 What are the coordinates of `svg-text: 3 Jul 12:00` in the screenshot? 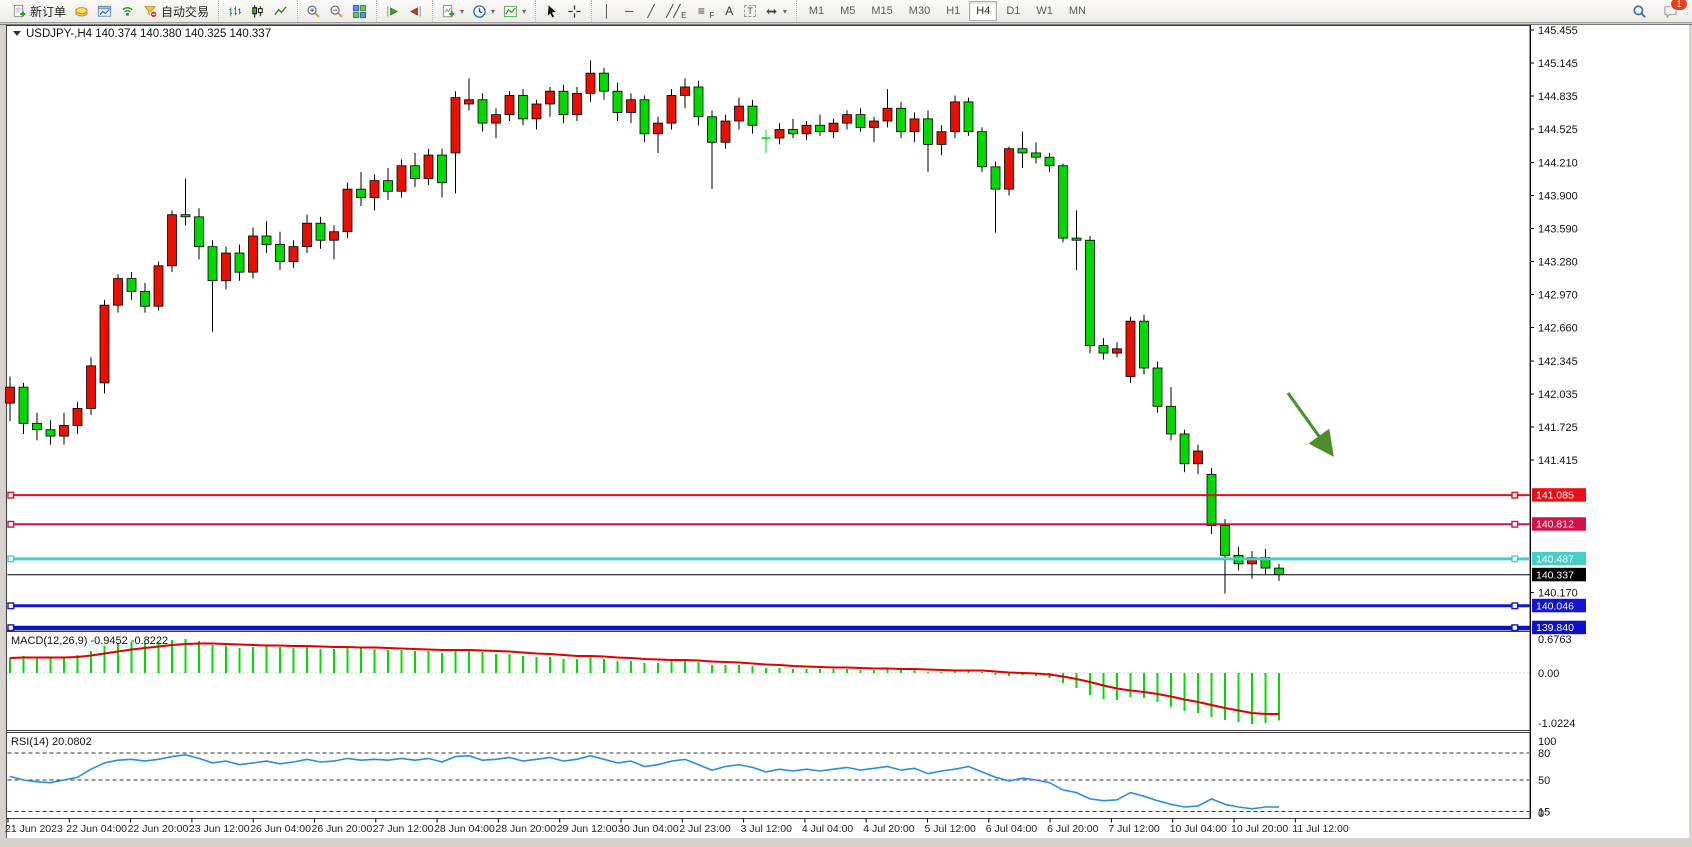 It's located at (767, 829).